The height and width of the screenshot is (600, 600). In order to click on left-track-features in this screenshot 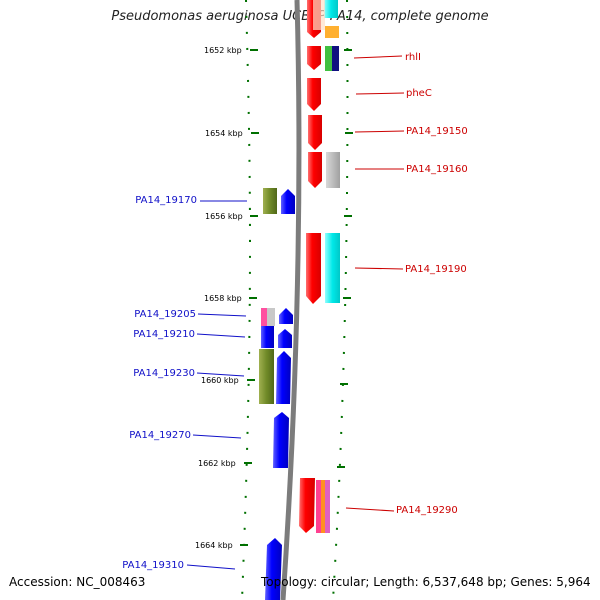, I will do `click(268, 296)`.